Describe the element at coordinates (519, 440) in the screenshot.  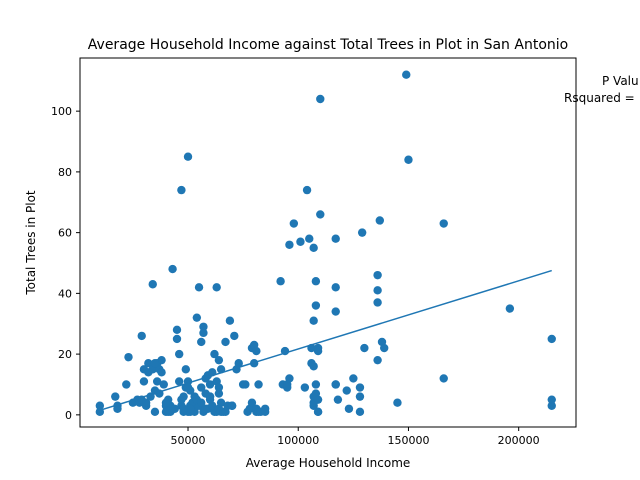
I see `x-tick-label: 200000` at that location.